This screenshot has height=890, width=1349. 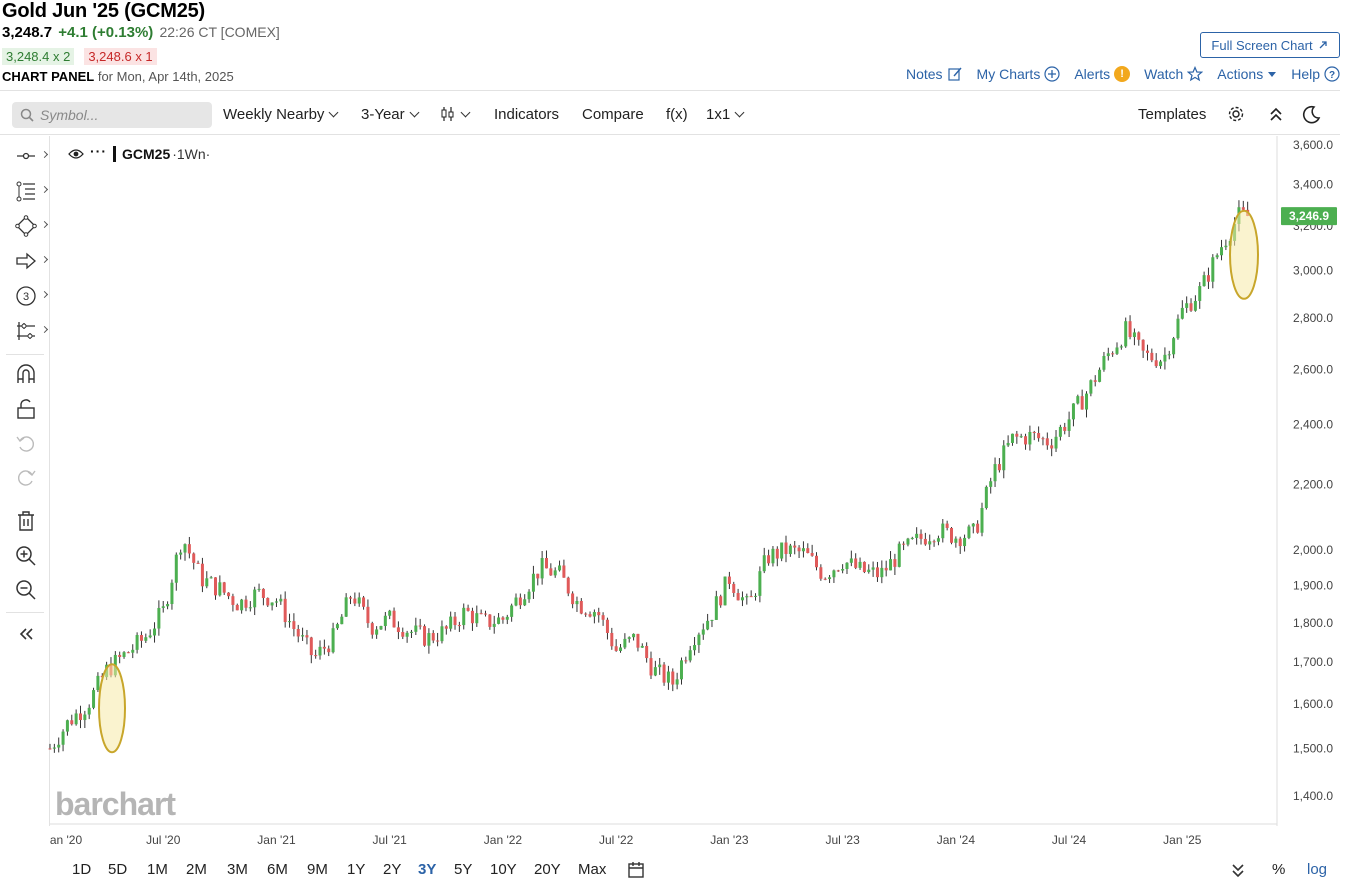 I want to click on delete-drawings-button, so click(x=26, y=521).